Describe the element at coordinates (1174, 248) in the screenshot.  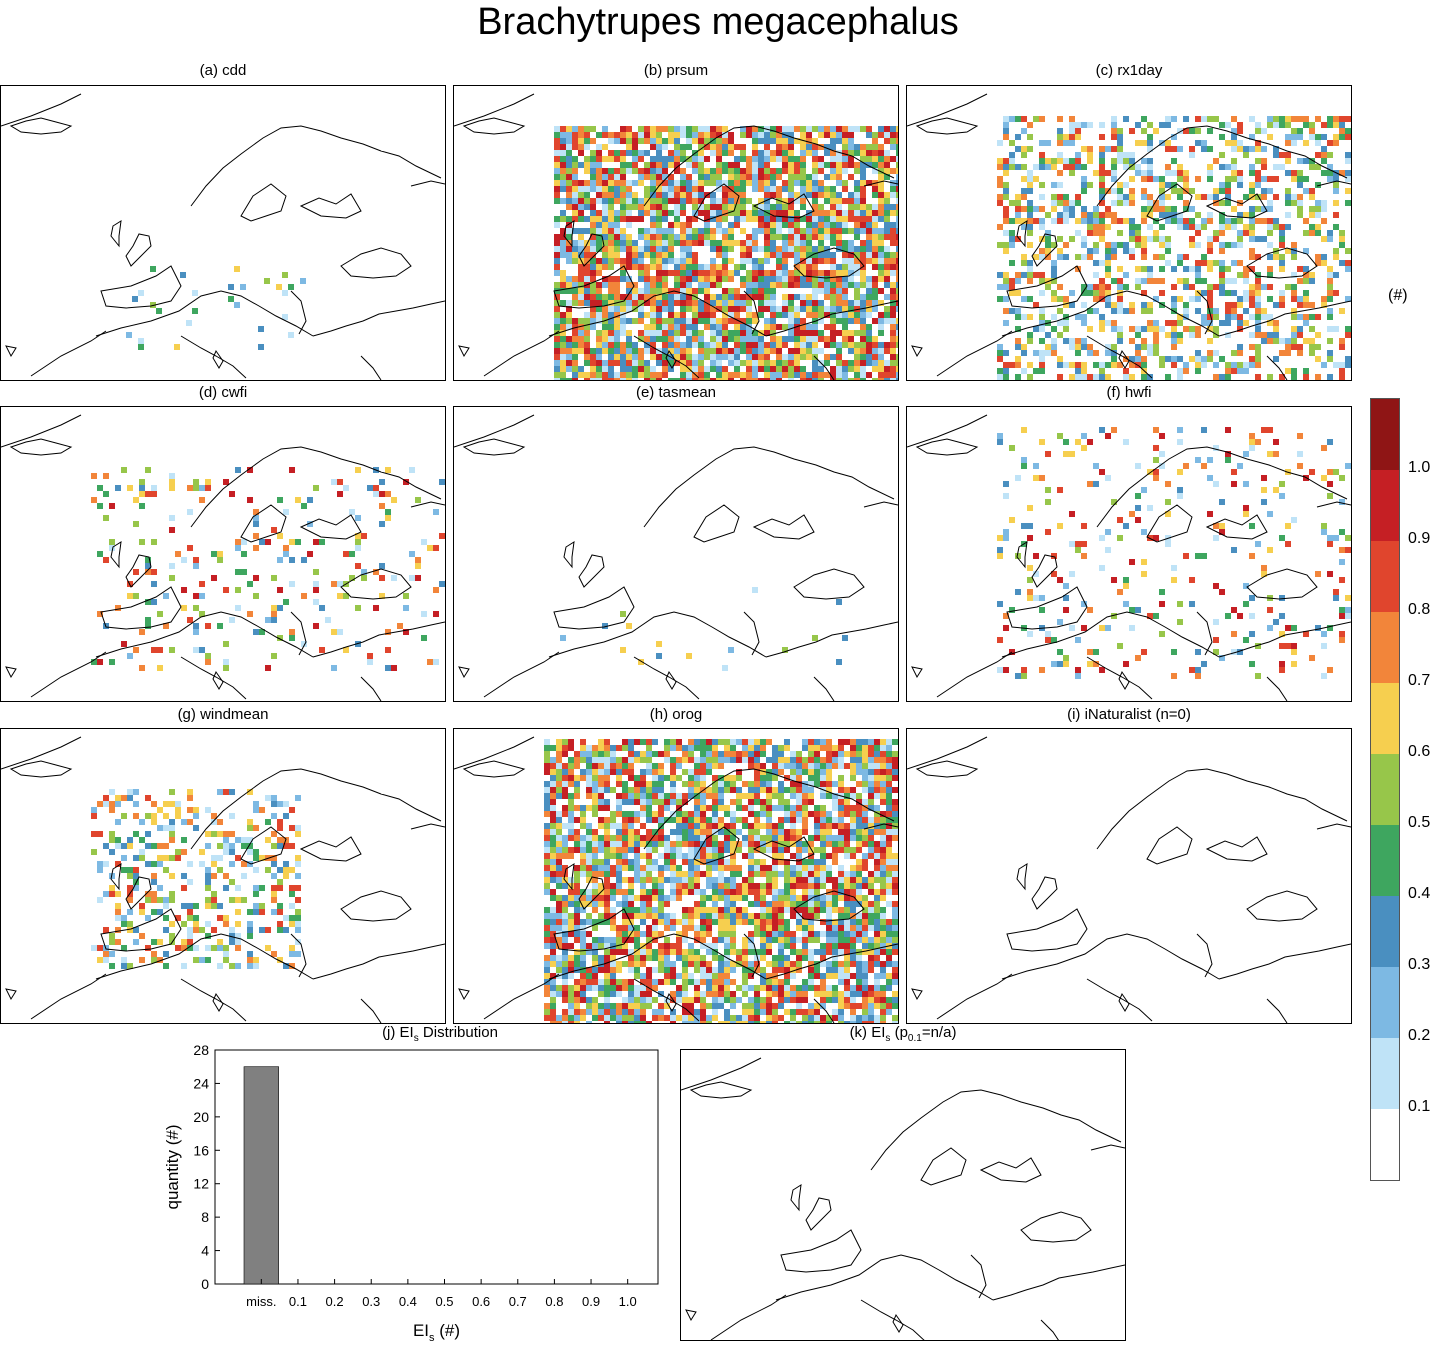
I see `map-field-cells` at that location.